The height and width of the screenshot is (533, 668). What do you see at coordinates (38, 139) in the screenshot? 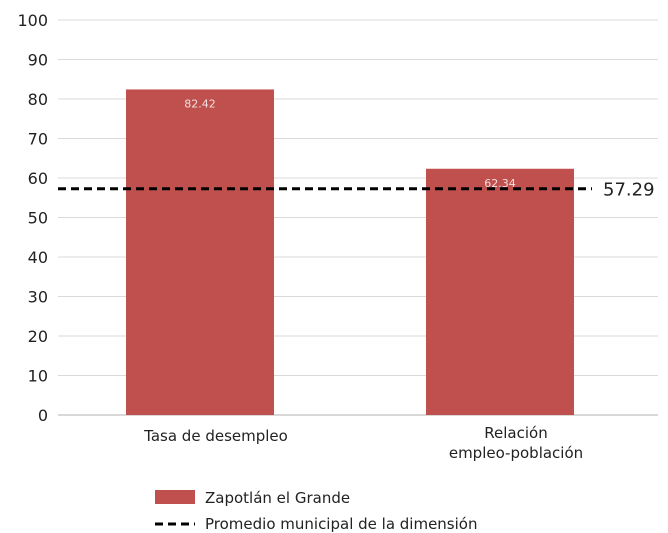
I see `y-tick-label: 70` at bounding box center [38, 139].